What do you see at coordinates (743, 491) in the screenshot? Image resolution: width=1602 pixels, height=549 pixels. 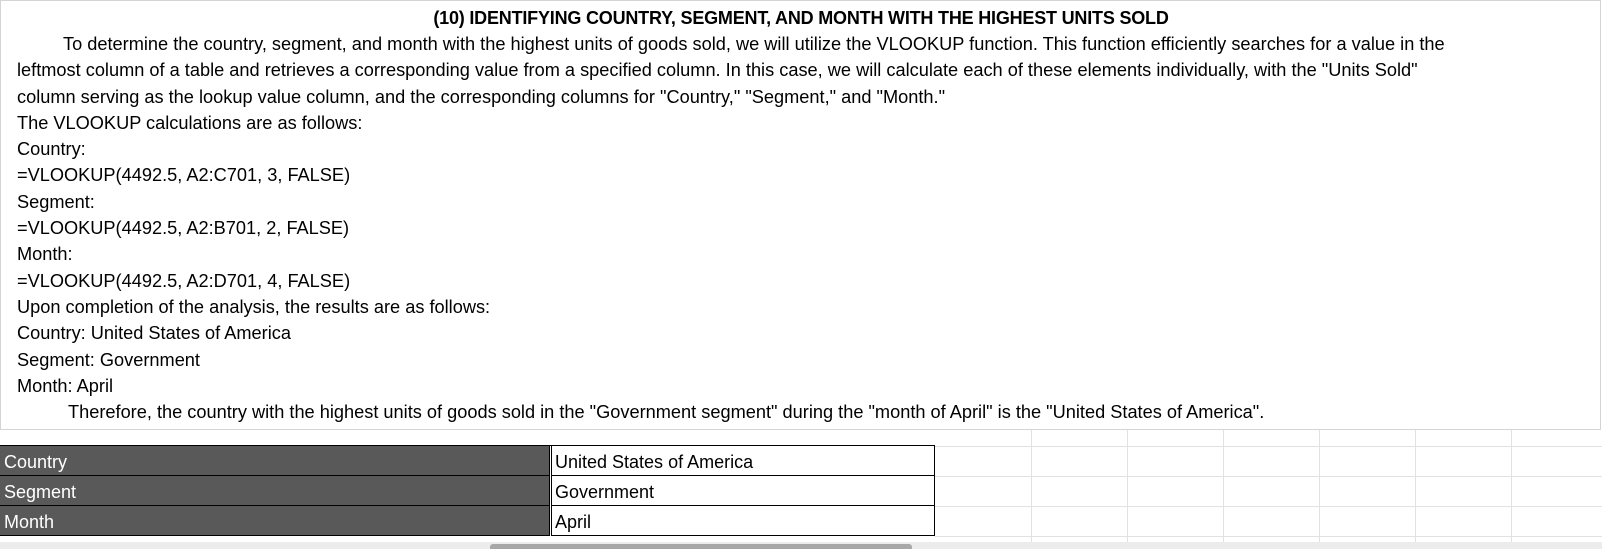 I see `summary-value-segment: Government` at bounding box center [743, 491].